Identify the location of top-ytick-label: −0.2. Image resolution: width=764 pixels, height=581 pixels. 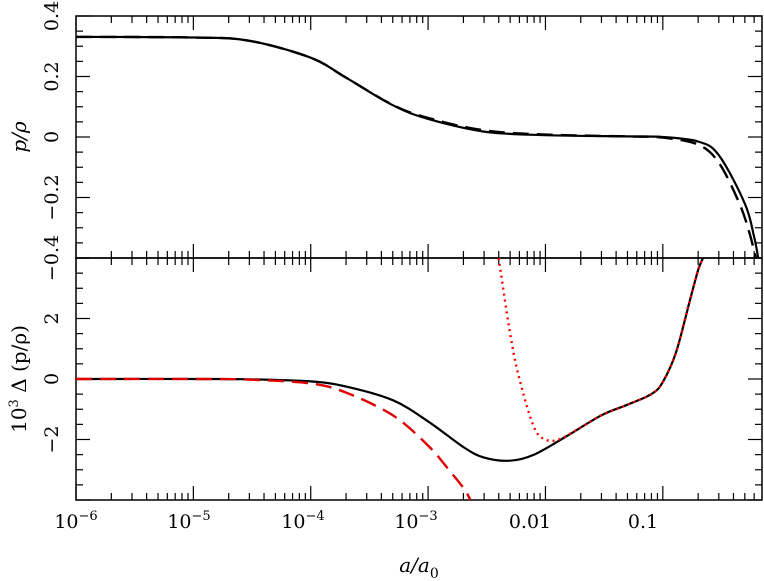
(52, 197).